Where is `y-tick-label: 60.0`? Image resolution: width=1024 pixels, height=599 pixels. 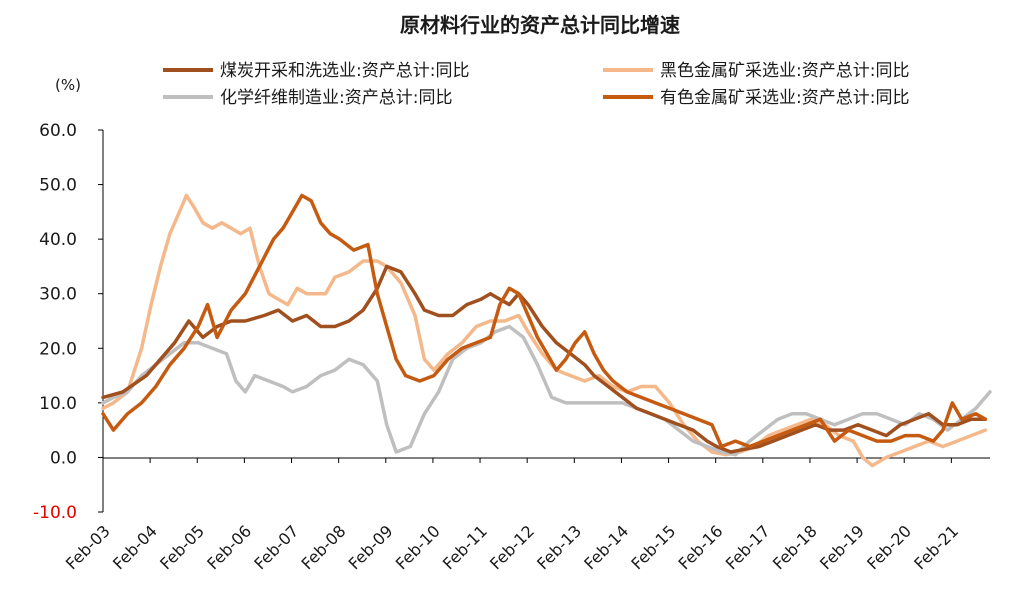
y-tick-label: 60.0 is located at coordinates (58, 131).